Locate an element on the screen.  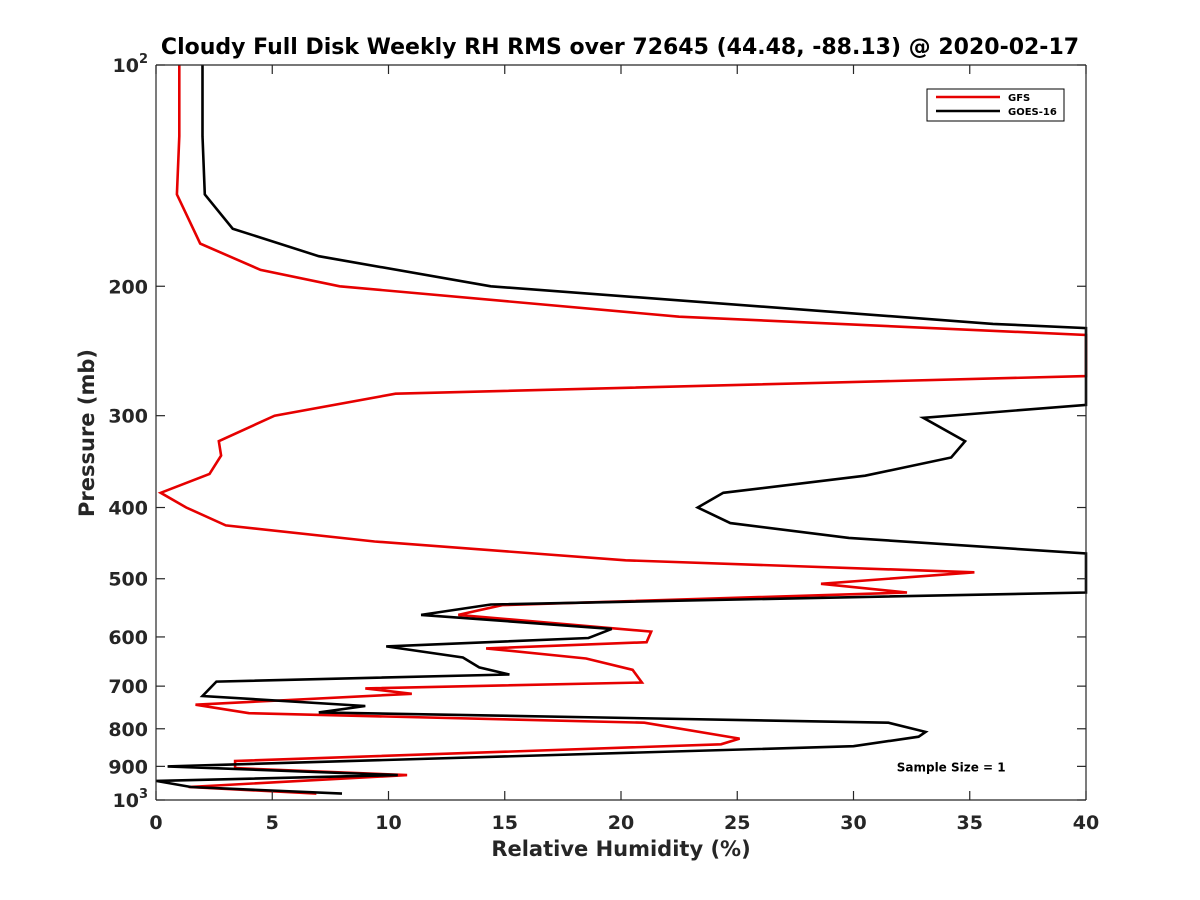
legend-label-gfs: GFS is located at coordinates (1019, 98).